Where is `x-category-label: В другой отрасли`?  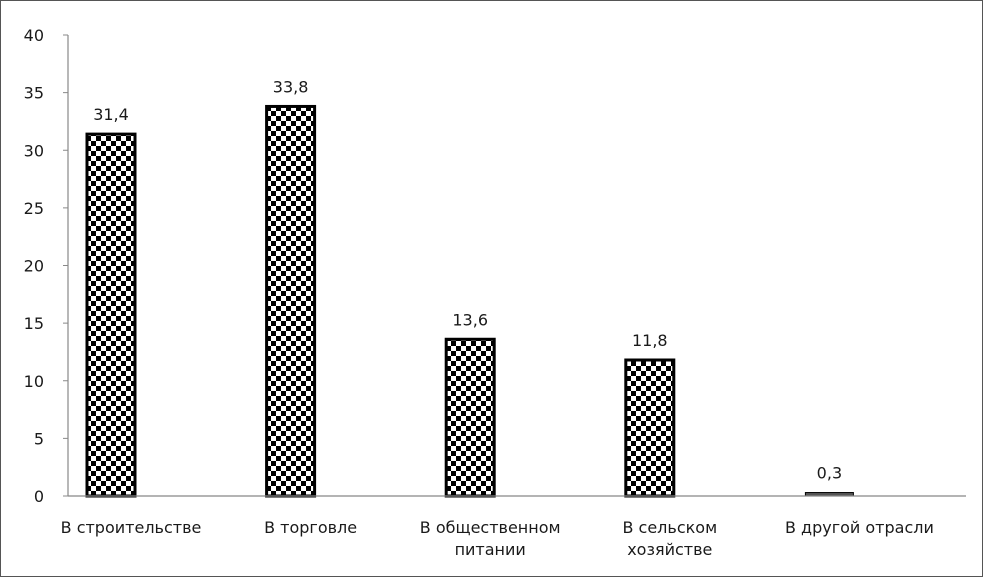
x-category-label: В другой отрасли is located at coordinates (859, 527).